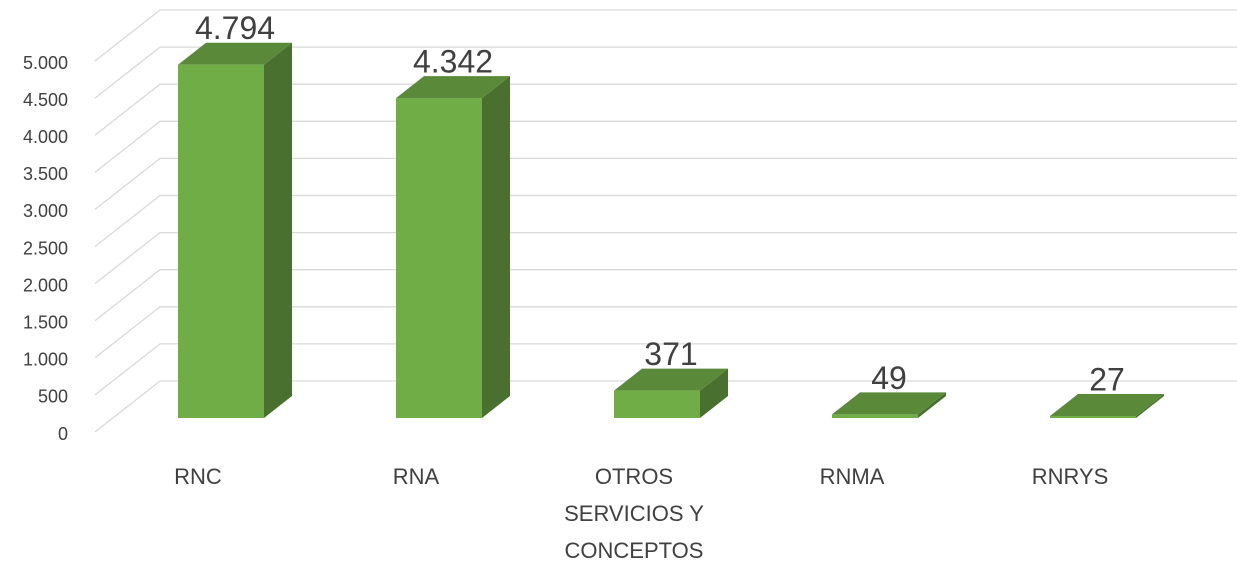 The image size is (1237, 567). I want to click on data-label: 4.342, so click(453, 62).